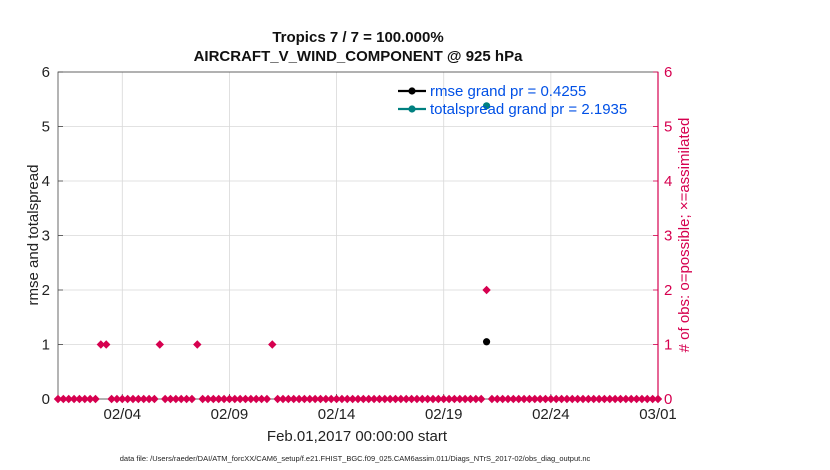 This screenshot has width=830, height=470. I want to click on y-tick-label-right: 3, so click(668, 236).